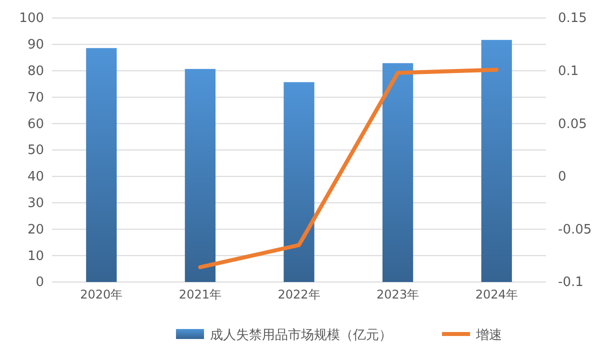 This screenshot has width=601, height=360. What do you see at coordinates (101, 295) in the screenshot?
I see `x-tick-label: 2020年` at bounding box center [101, 295].